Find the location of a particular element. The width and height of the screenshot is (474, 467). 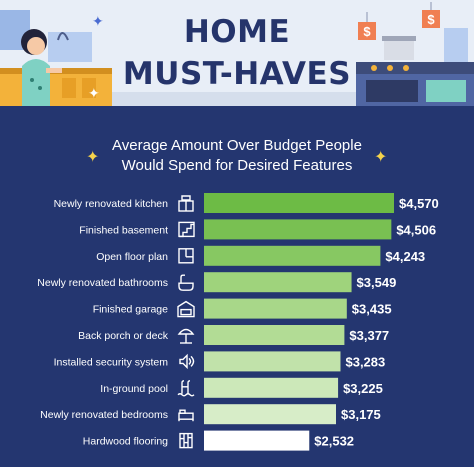

value-label: $3,283 is located at coordinates (365, 361).